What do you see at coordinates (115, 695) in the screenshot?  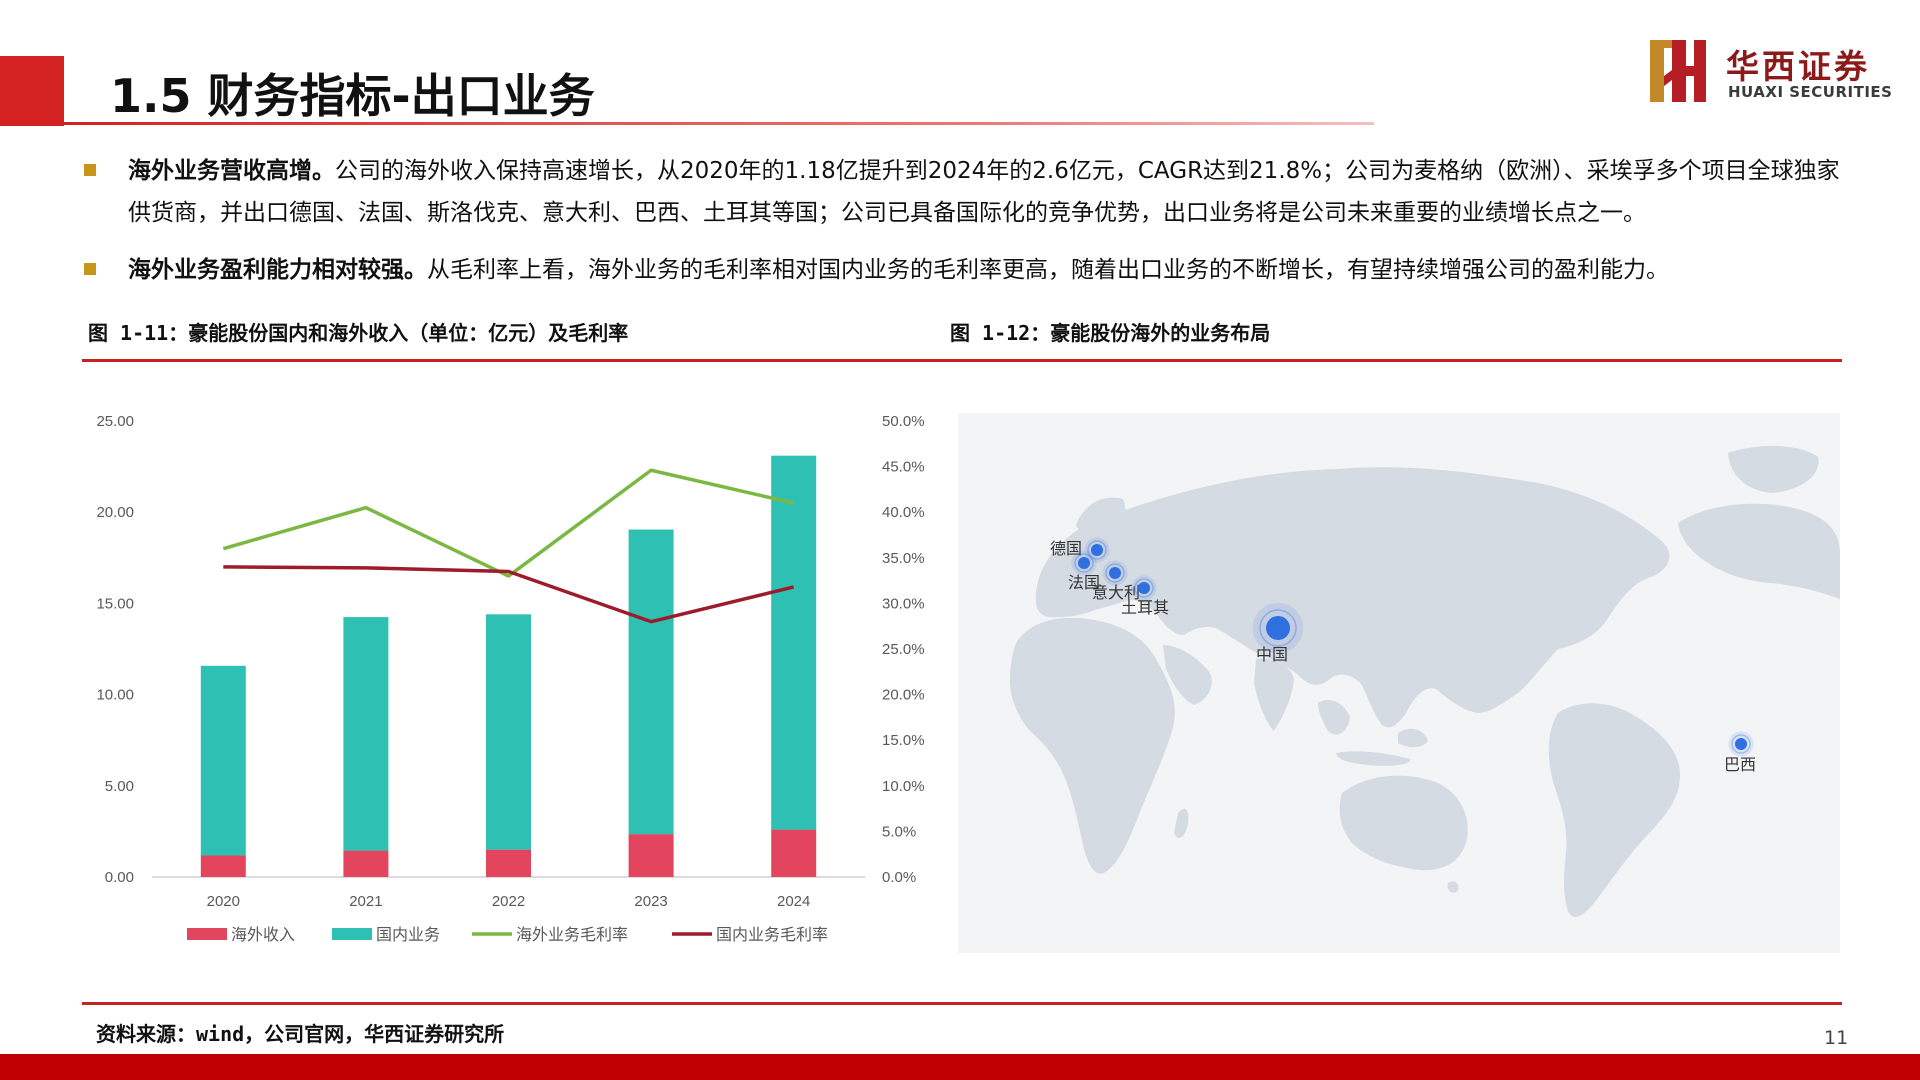 I see `y-left-tick-label: 10.00` at bounding box center [115, 695].